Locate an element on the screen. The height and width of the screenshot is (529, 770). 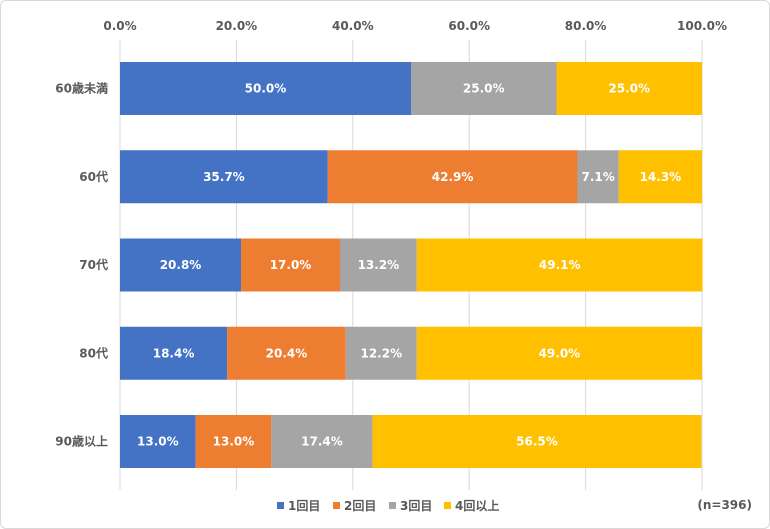
data-label: 17.0% is located at coordinates (291, 265).